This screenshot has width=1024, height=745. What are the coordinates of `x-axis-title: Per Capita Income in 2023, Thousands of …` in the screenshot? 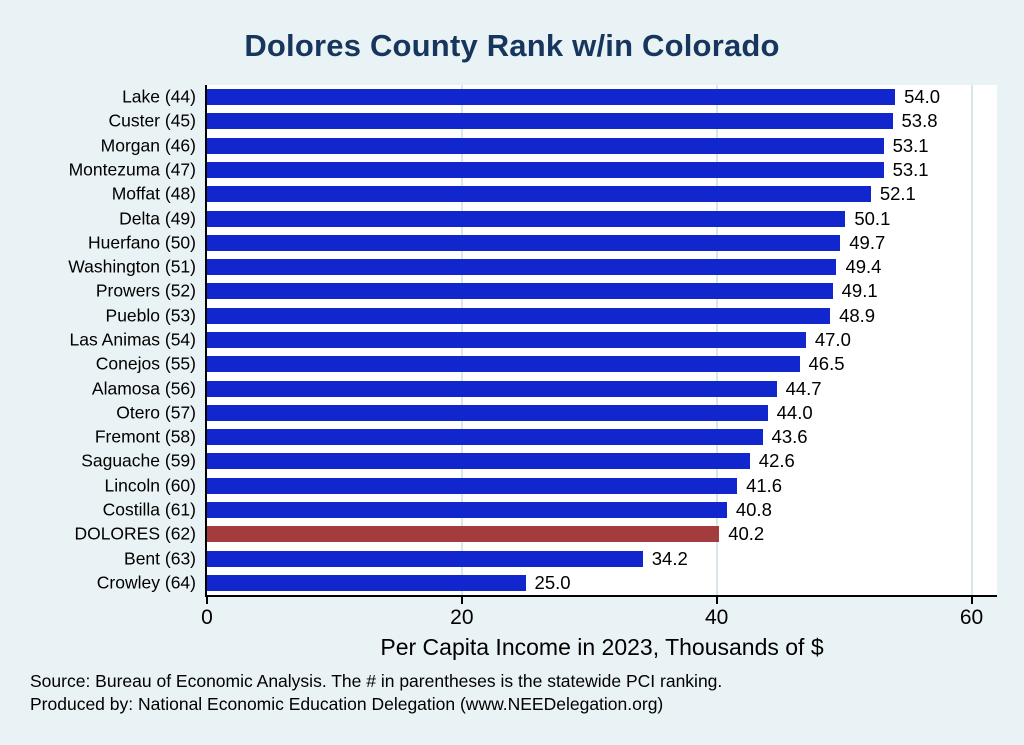 It's located at (602, 647).